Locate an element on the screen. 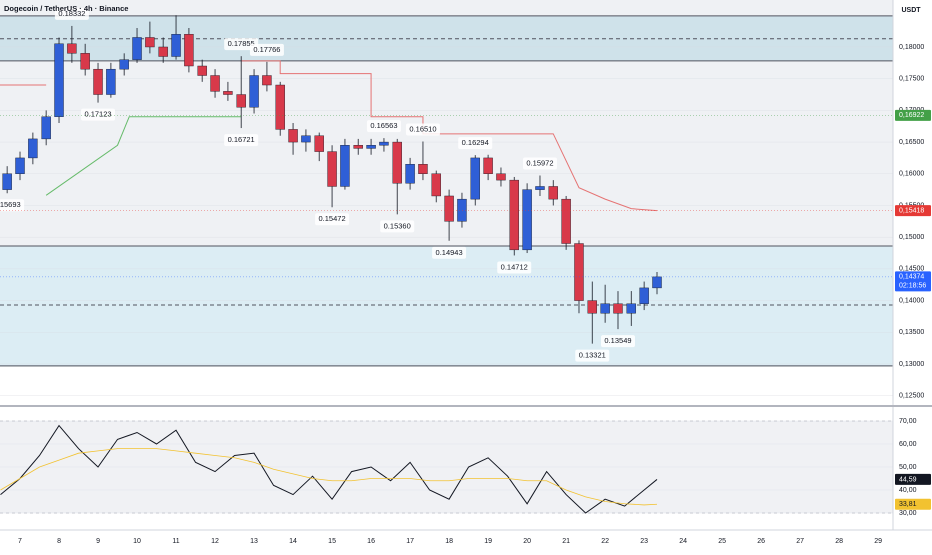 The height and width of the screenshot is (555, 932). x-tick-label: 8 is located at coordinates (59, 541).